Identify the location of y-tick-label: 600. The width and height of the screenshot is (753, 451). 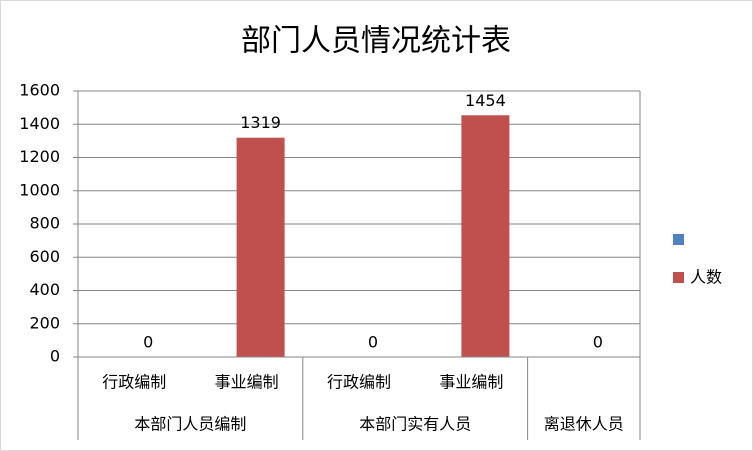
(44, 256).